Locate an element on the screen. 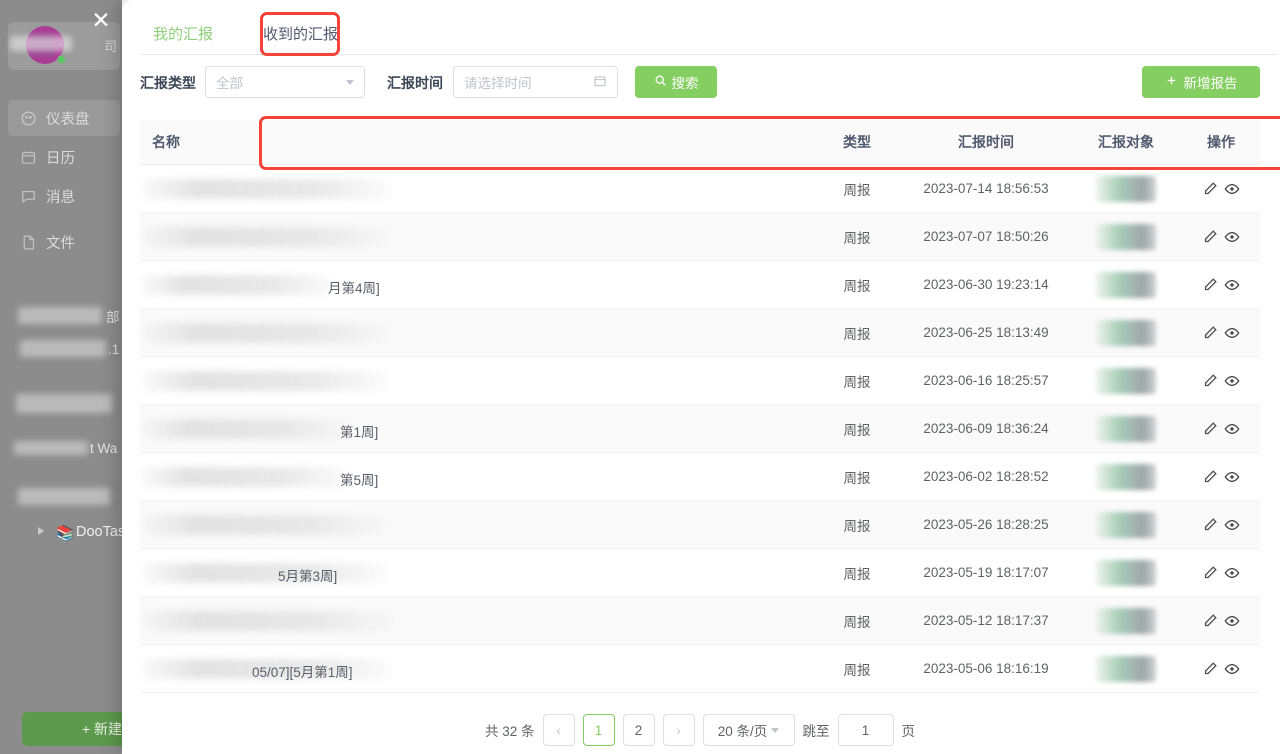 The width and height of the screenshot is (1280, 754). search-button: 搜索 is located at coordinates (676, 82).